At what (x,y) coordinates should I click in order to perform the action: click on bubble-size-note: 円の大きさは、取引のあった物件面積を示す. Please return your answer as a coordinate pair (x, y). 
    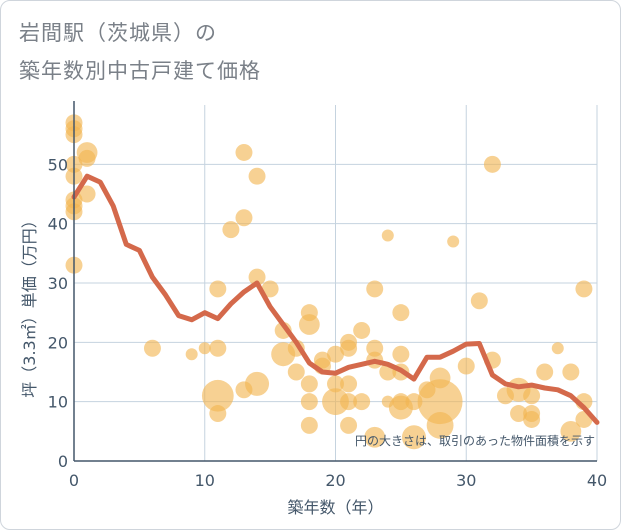
    Looking at the image, I should click on (475, 440).